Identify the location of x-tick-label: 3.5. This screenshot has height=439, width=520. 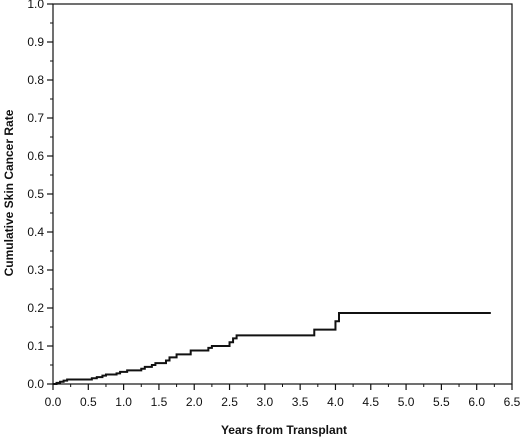
(300, 402).